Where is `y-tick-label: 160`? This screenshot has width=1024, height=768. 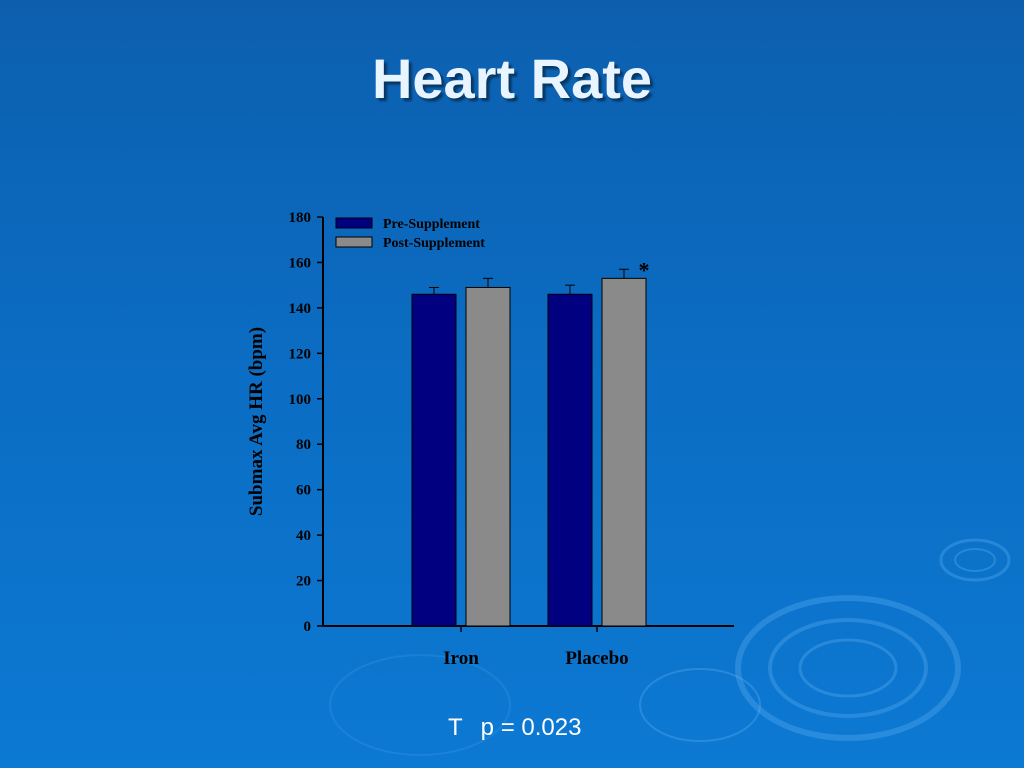
y-tick-label: 160 is located at coordinates (300, 263).